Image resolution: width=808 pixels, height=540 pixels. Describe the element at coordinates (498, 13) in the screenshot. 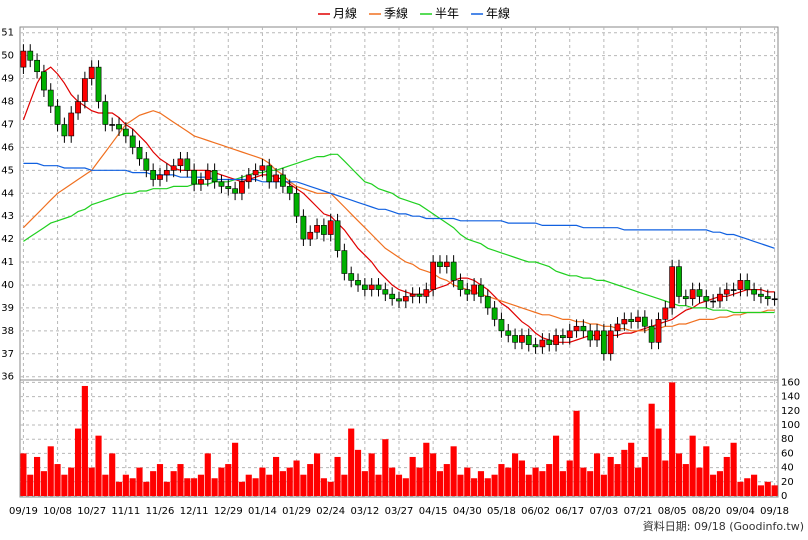

I see `legend-label: 年線` at that location.